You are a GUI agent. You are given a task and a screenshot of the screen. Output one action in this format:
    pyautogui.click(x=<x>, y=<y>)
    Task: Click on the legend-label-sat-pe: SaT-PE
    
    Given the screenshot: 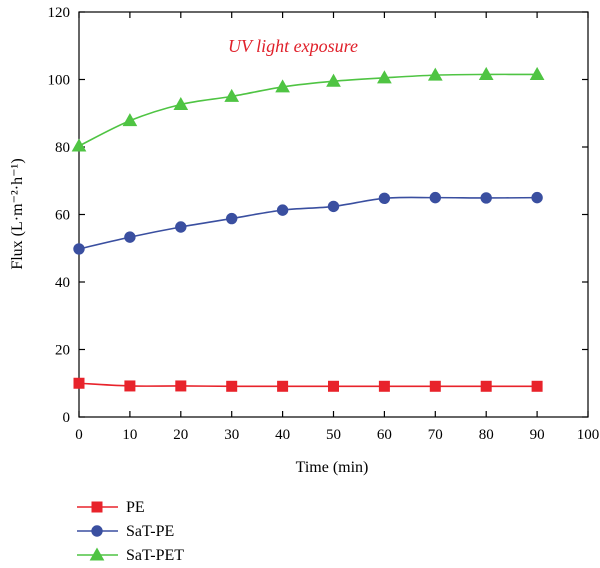 What is the action you would take?
    pyautogui.click(x=150, y=531)
    